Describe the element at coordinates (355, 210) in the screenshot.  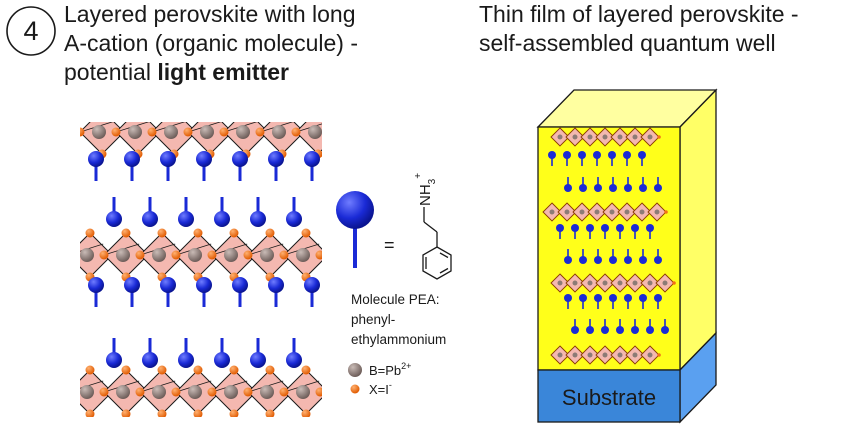
I see `molecule-head` at that location.